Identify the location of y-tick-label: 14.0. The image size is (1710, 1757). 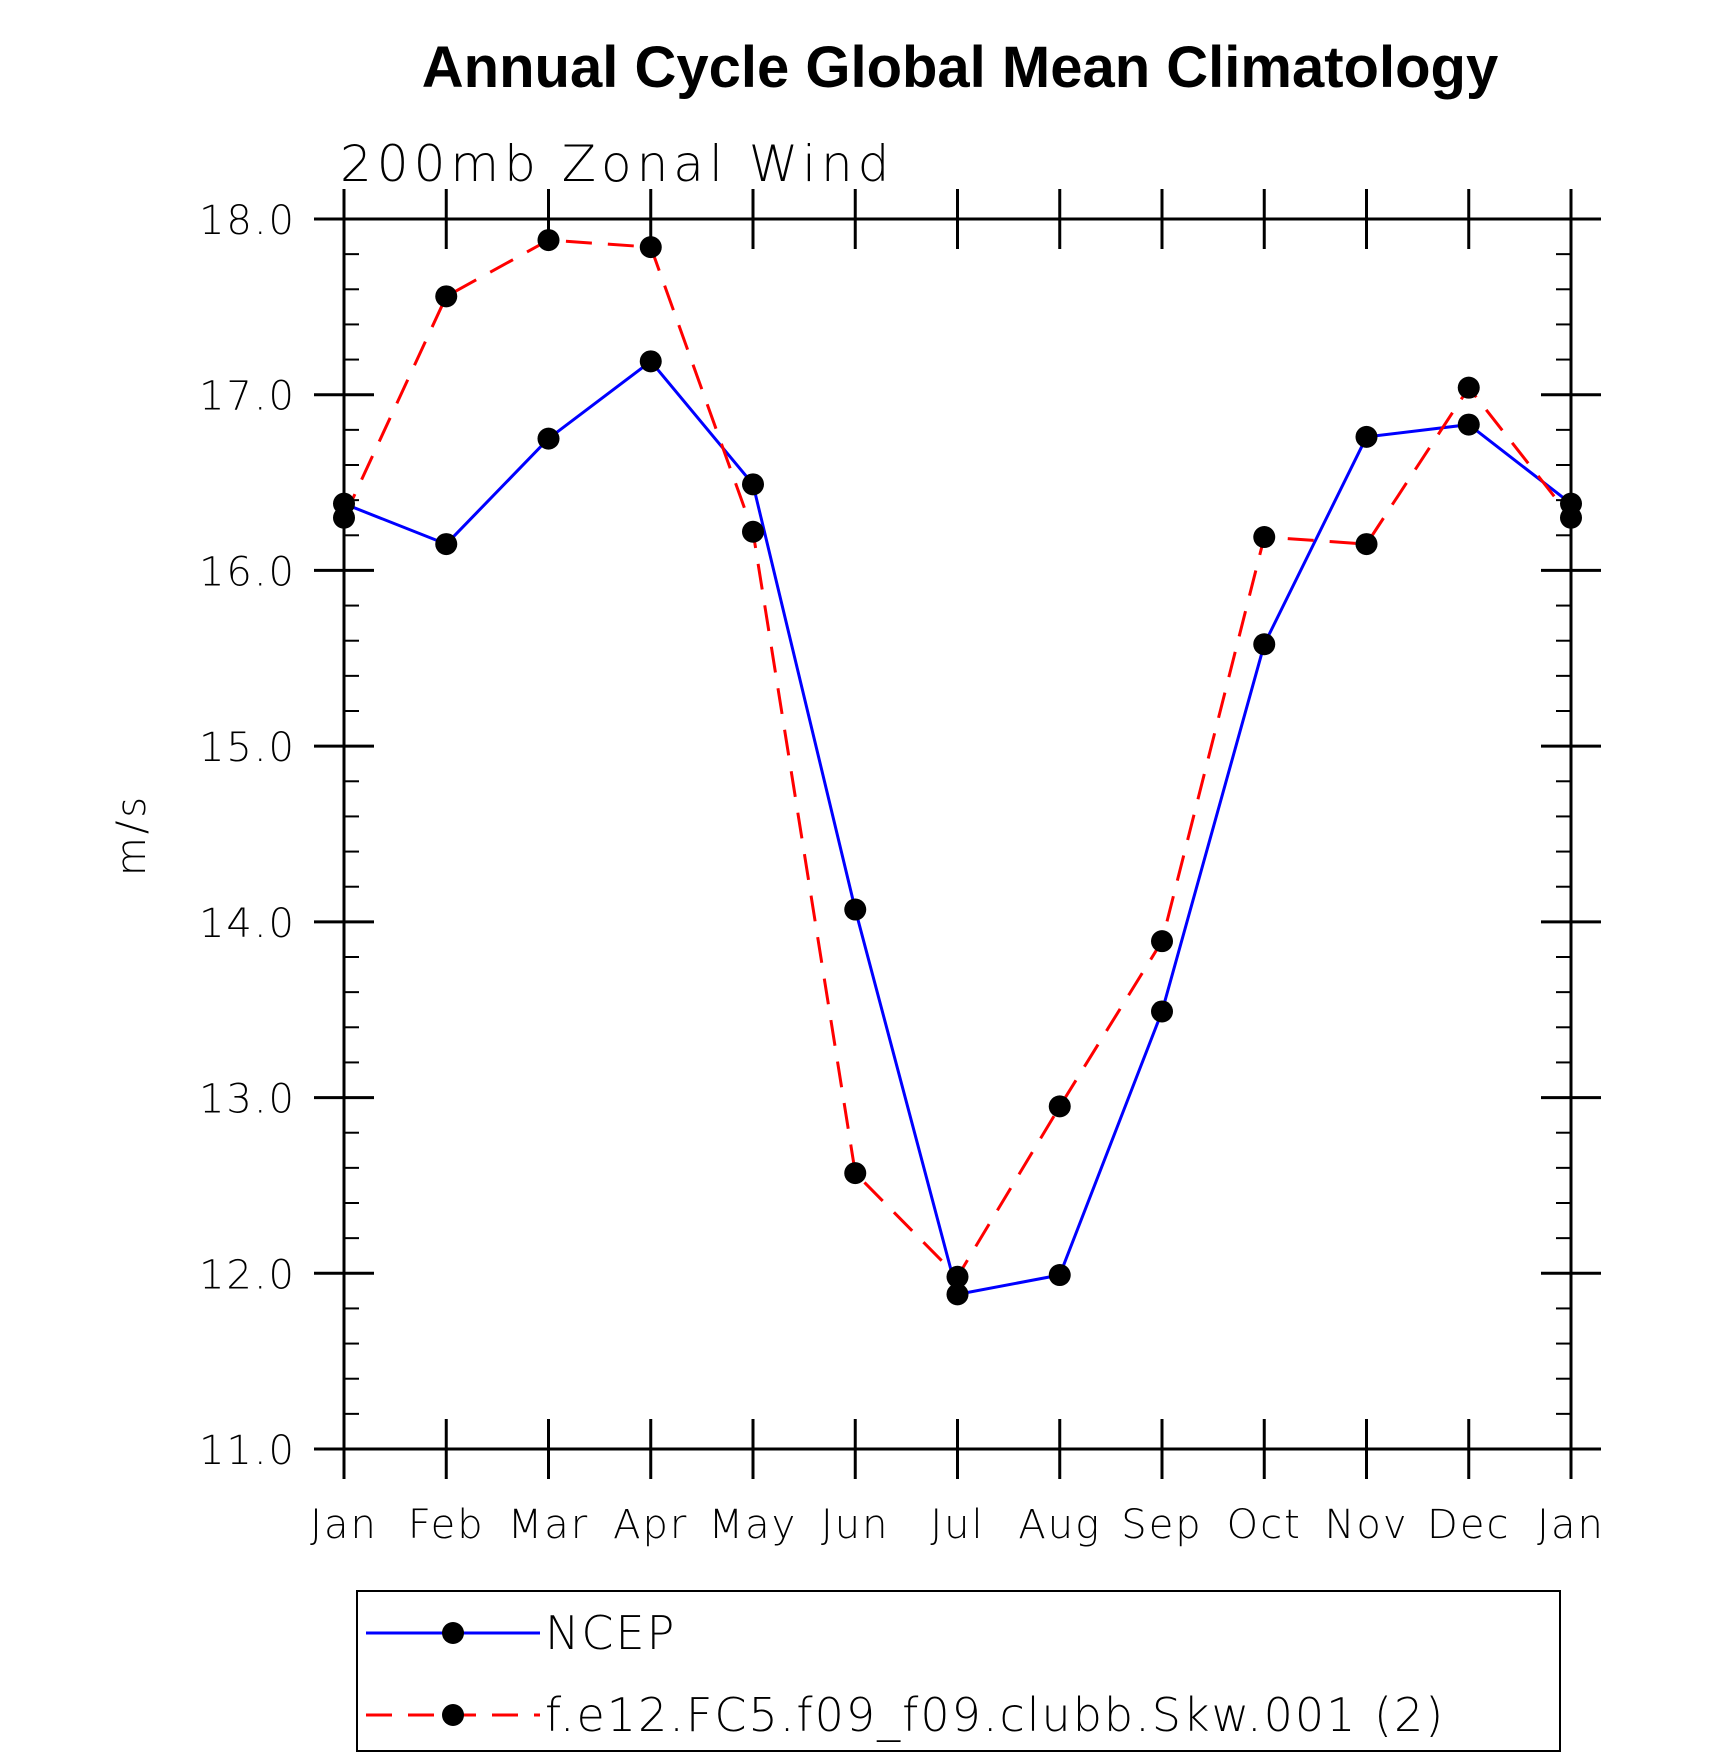
(247, 924).